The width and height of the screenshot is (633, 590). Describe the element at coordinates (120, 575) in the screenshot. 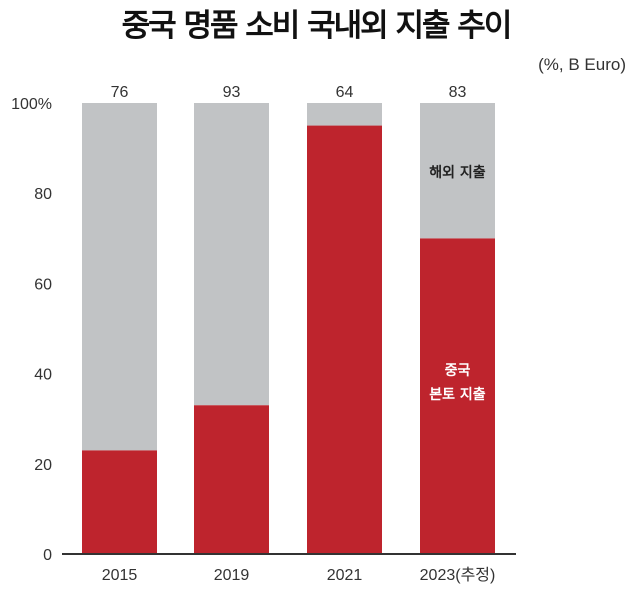

I see `x-tick-label: 2015` at that location.